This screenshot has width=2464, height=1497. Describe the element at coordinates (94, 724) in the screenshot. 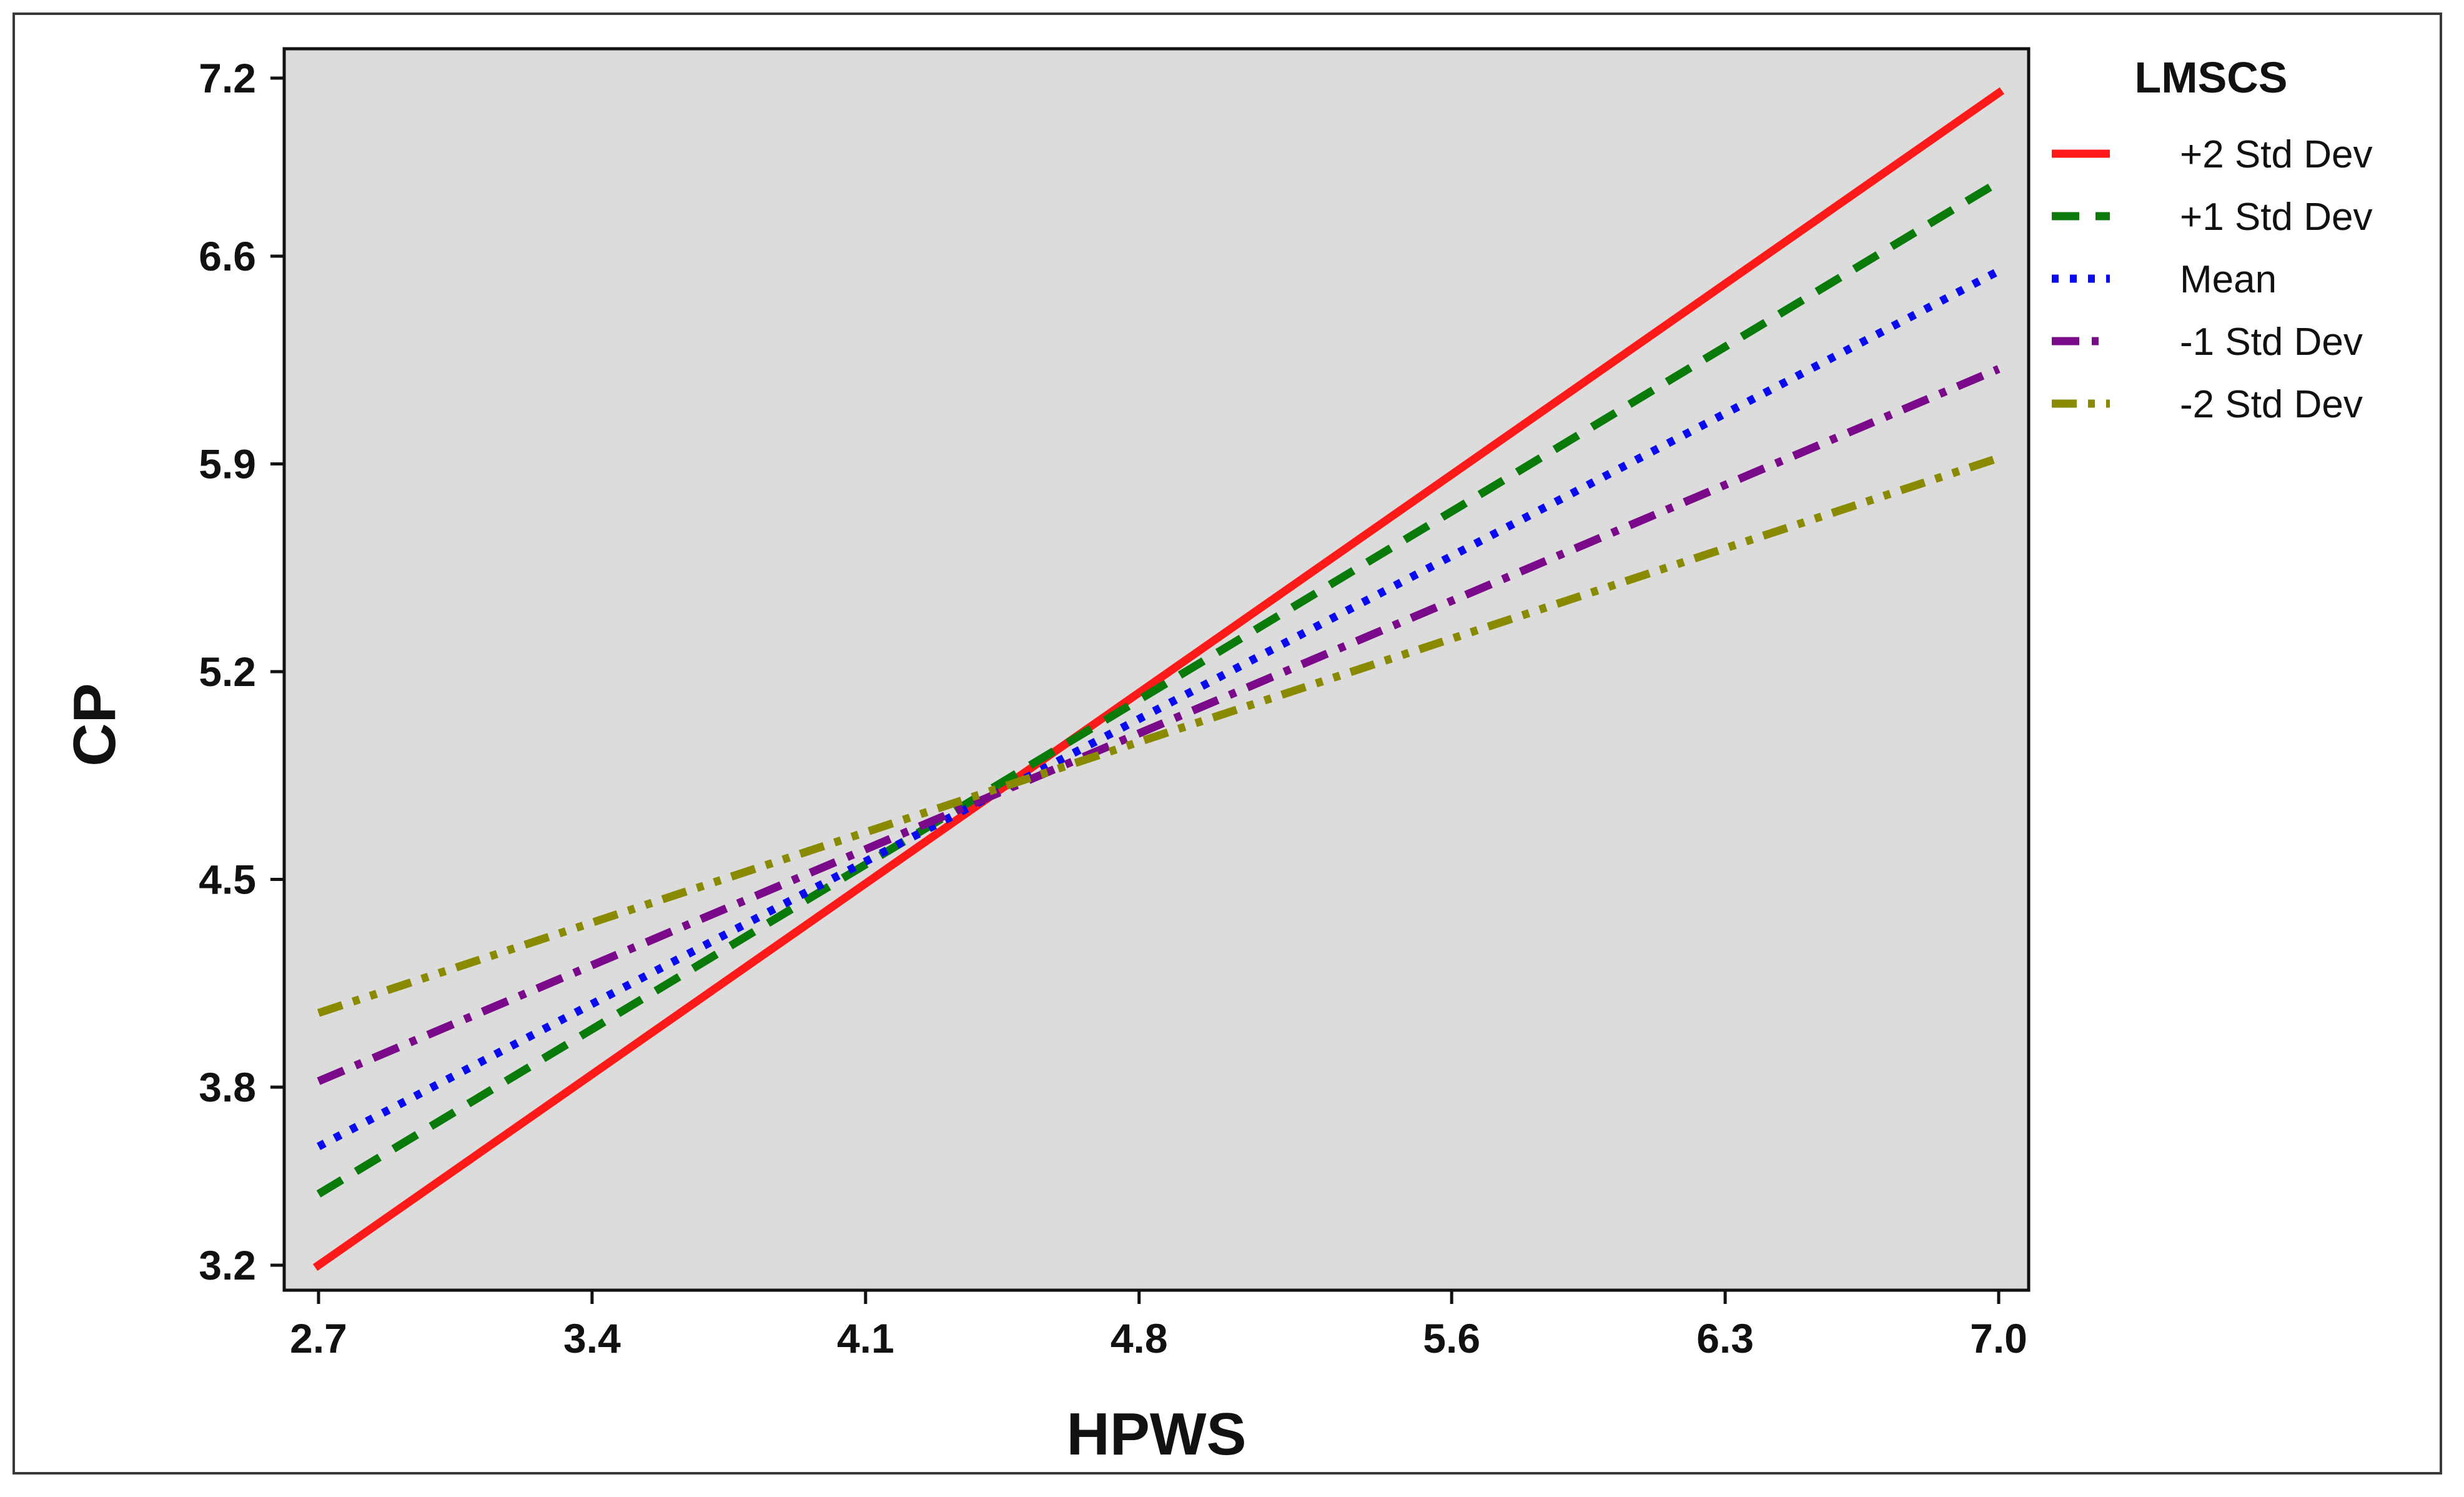

I see `y-axis-label: CP` at that location.